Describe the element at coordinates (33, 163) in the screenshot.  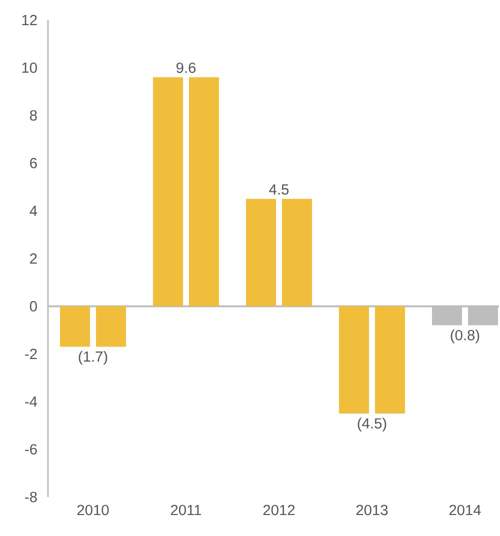
I see `y-tick-label: 6` at that location.